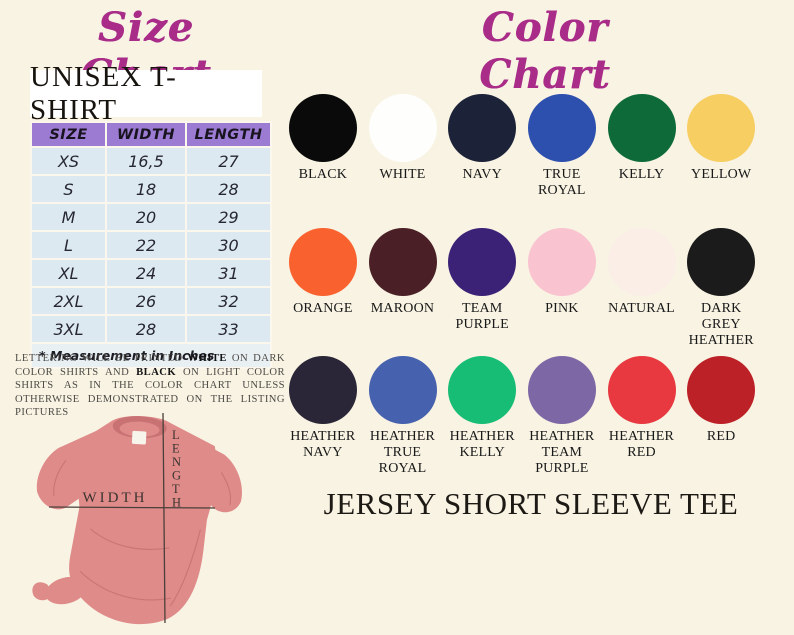 The image size is (794, 635). I want to click on color-option-natural: NATURAL, so click(642, 288).